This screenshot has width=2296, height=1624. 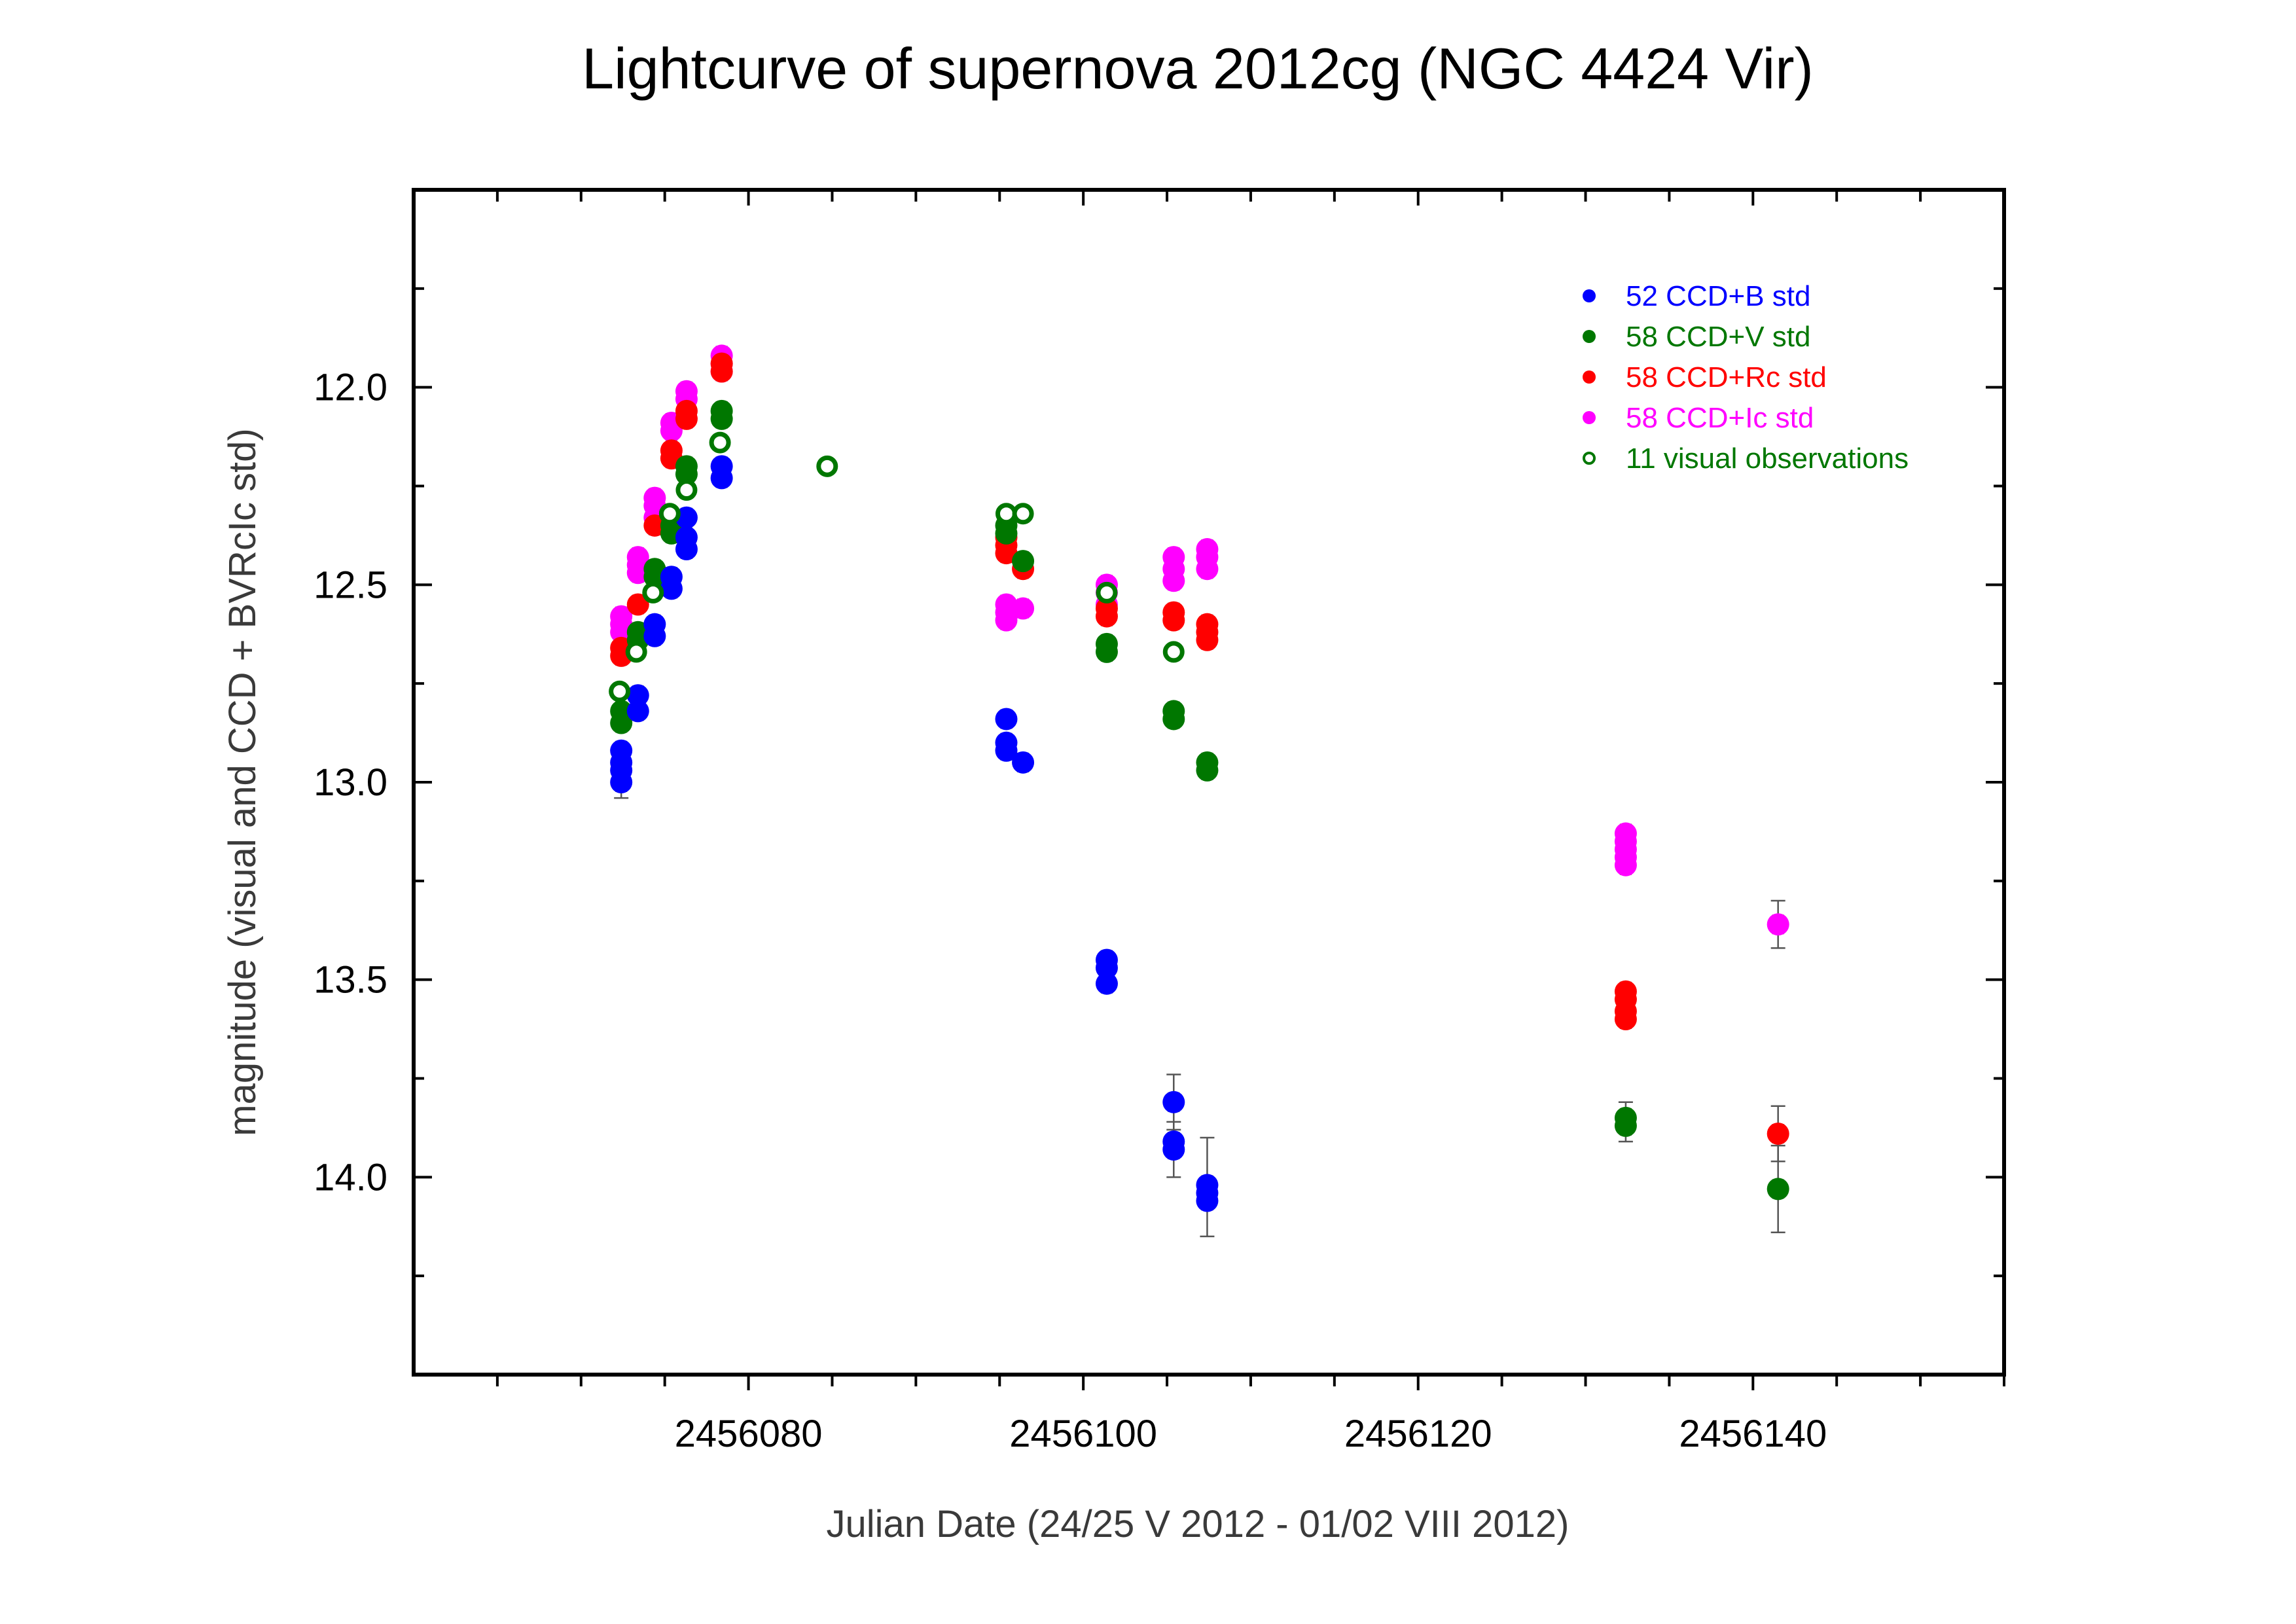 What do you see at coordinates (242, 782) in the screenshot?
I see `y-axis-label: magnitude (visual and CCD + BVRcIc std)` at bounding box center [242, 782].